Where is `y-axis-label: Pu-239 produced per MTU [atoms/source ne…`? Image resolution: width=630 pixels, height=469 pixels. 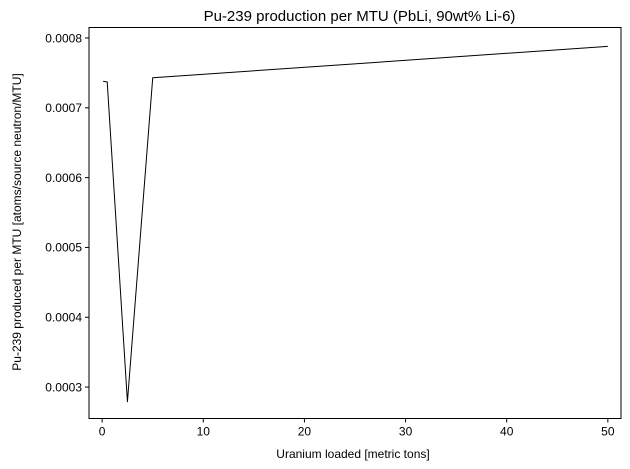 y-axis-label: Pu-239 produced per MTU [atoms/source ne… is located at coordinates (17, 221).